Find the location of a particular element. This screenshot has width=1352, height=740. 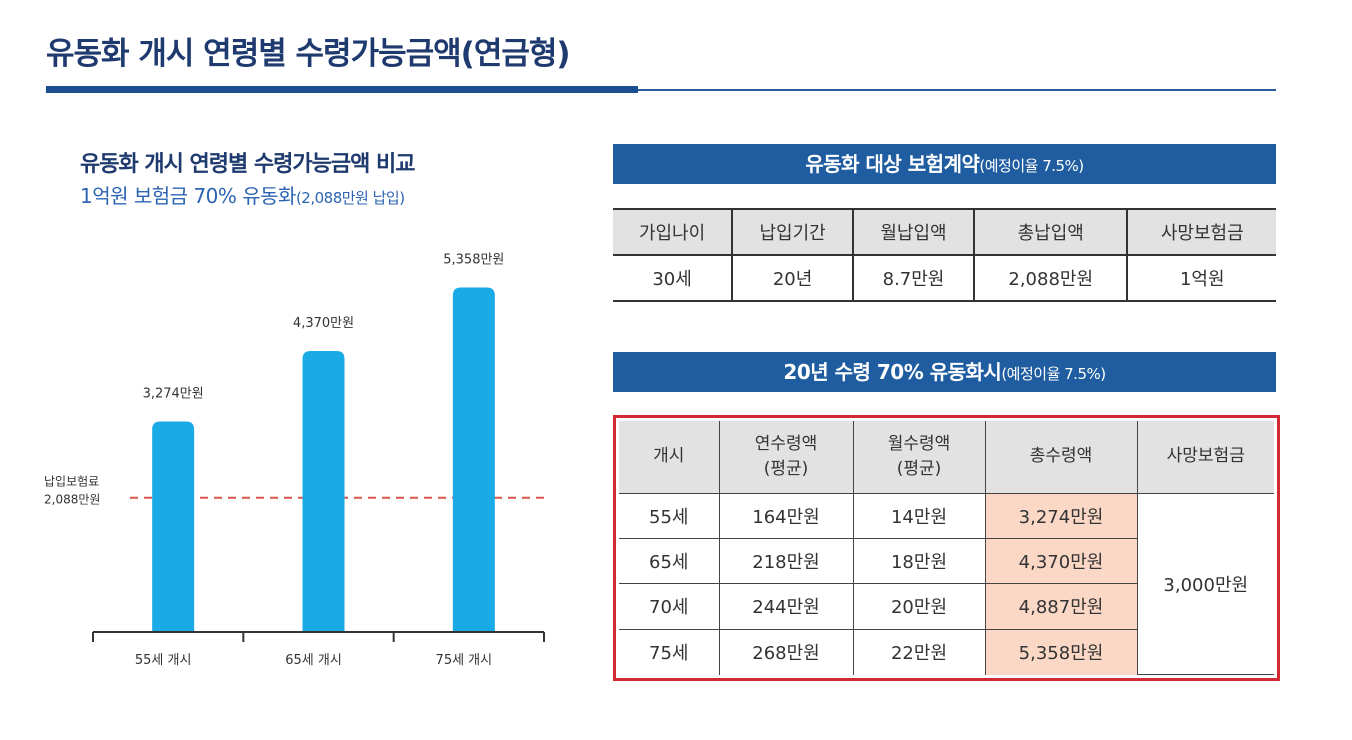

col-header: 총납입액 is located at coordinates (1050, 232).